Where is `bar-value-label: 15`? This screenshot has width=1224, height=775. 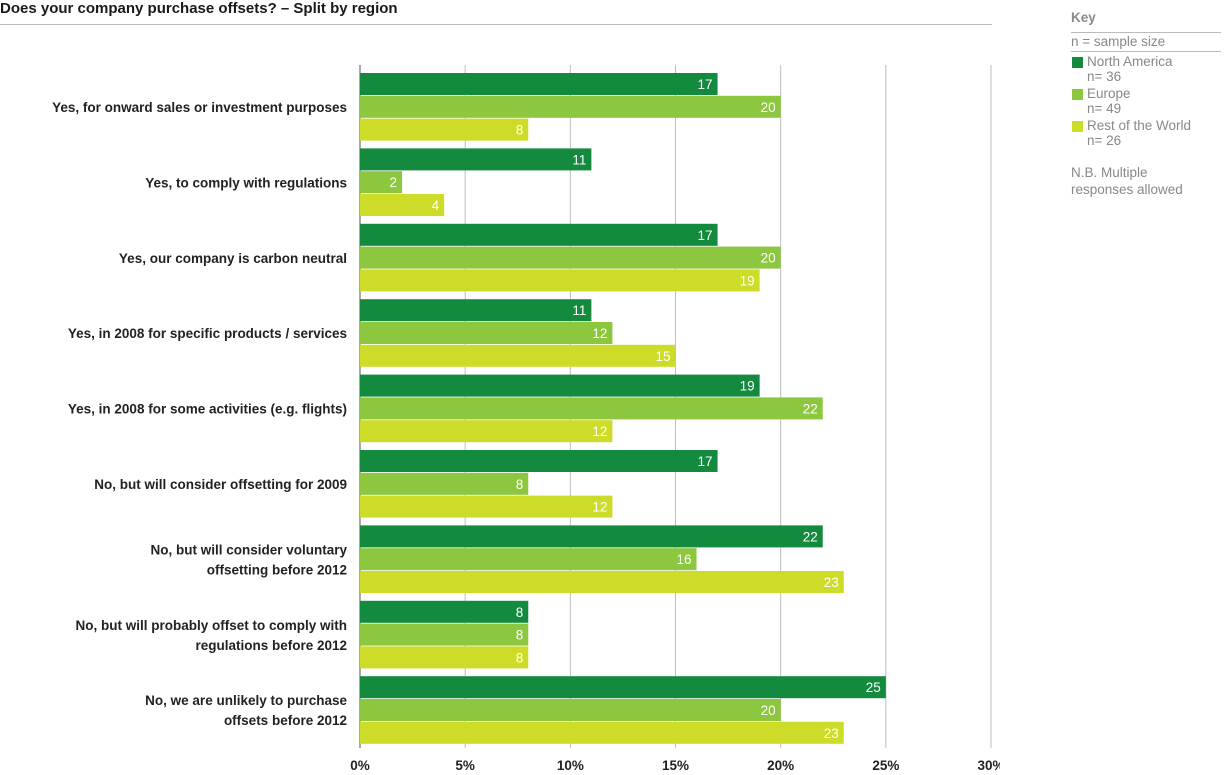 bar-value-label: 15 is located at coordinates (662, 356).